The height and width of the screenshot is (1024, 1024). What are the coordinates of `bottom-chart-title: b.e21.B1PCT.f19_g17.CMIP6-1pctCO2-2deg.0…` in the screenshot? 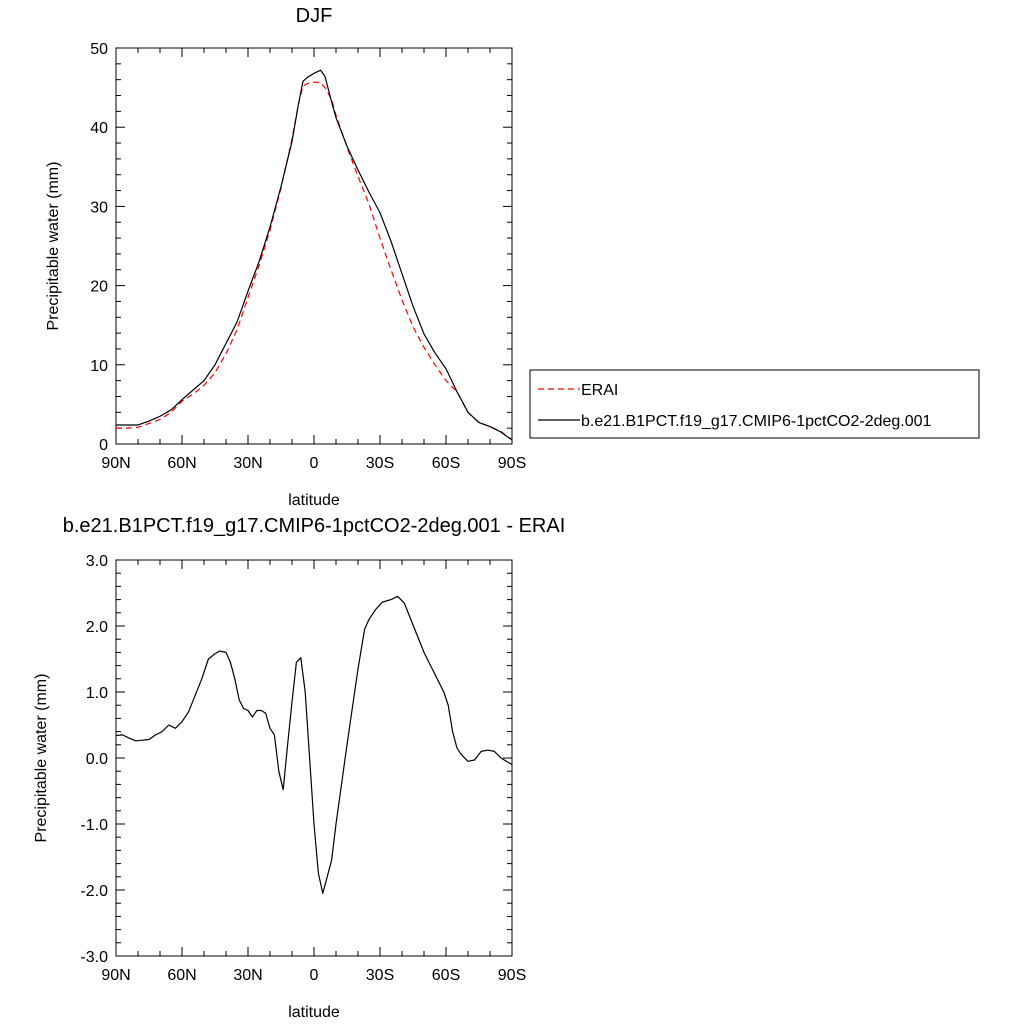 It's located at (314, 526).